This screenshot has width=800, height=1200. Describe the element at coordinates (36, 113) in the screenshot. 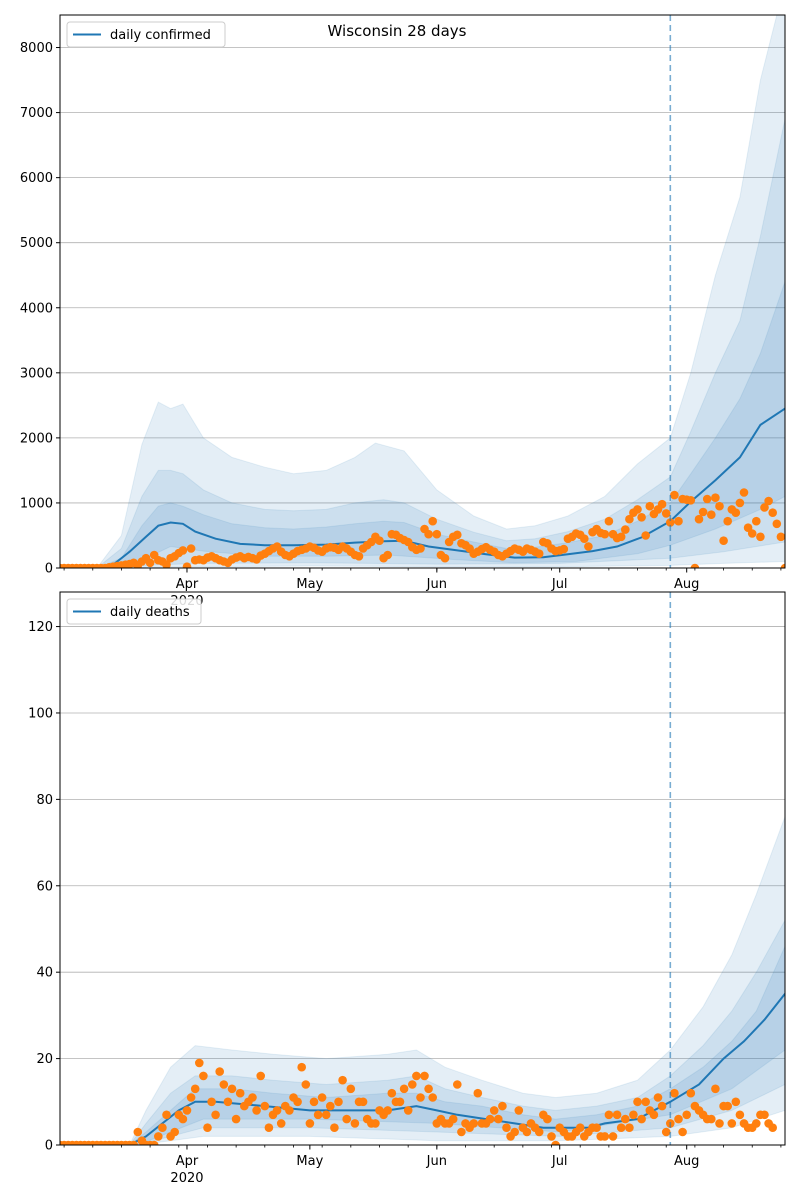

I see `y-tick-label: 7000` at that location.